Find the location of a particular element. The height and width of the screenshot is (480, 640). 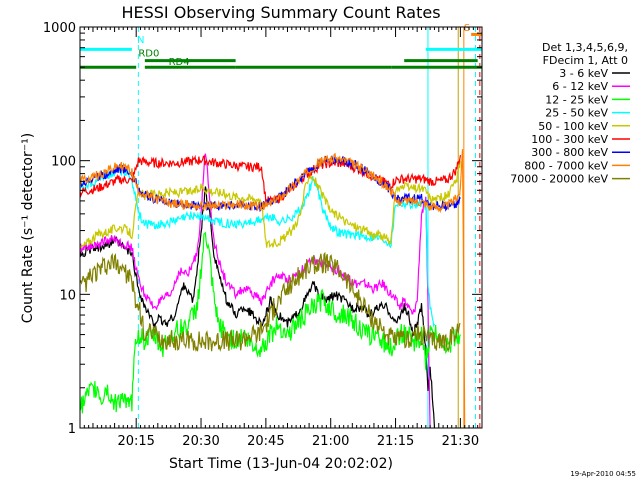

footer-timestamp: 19-Apr-2010 04:55 is located at coordinates (603, 474).